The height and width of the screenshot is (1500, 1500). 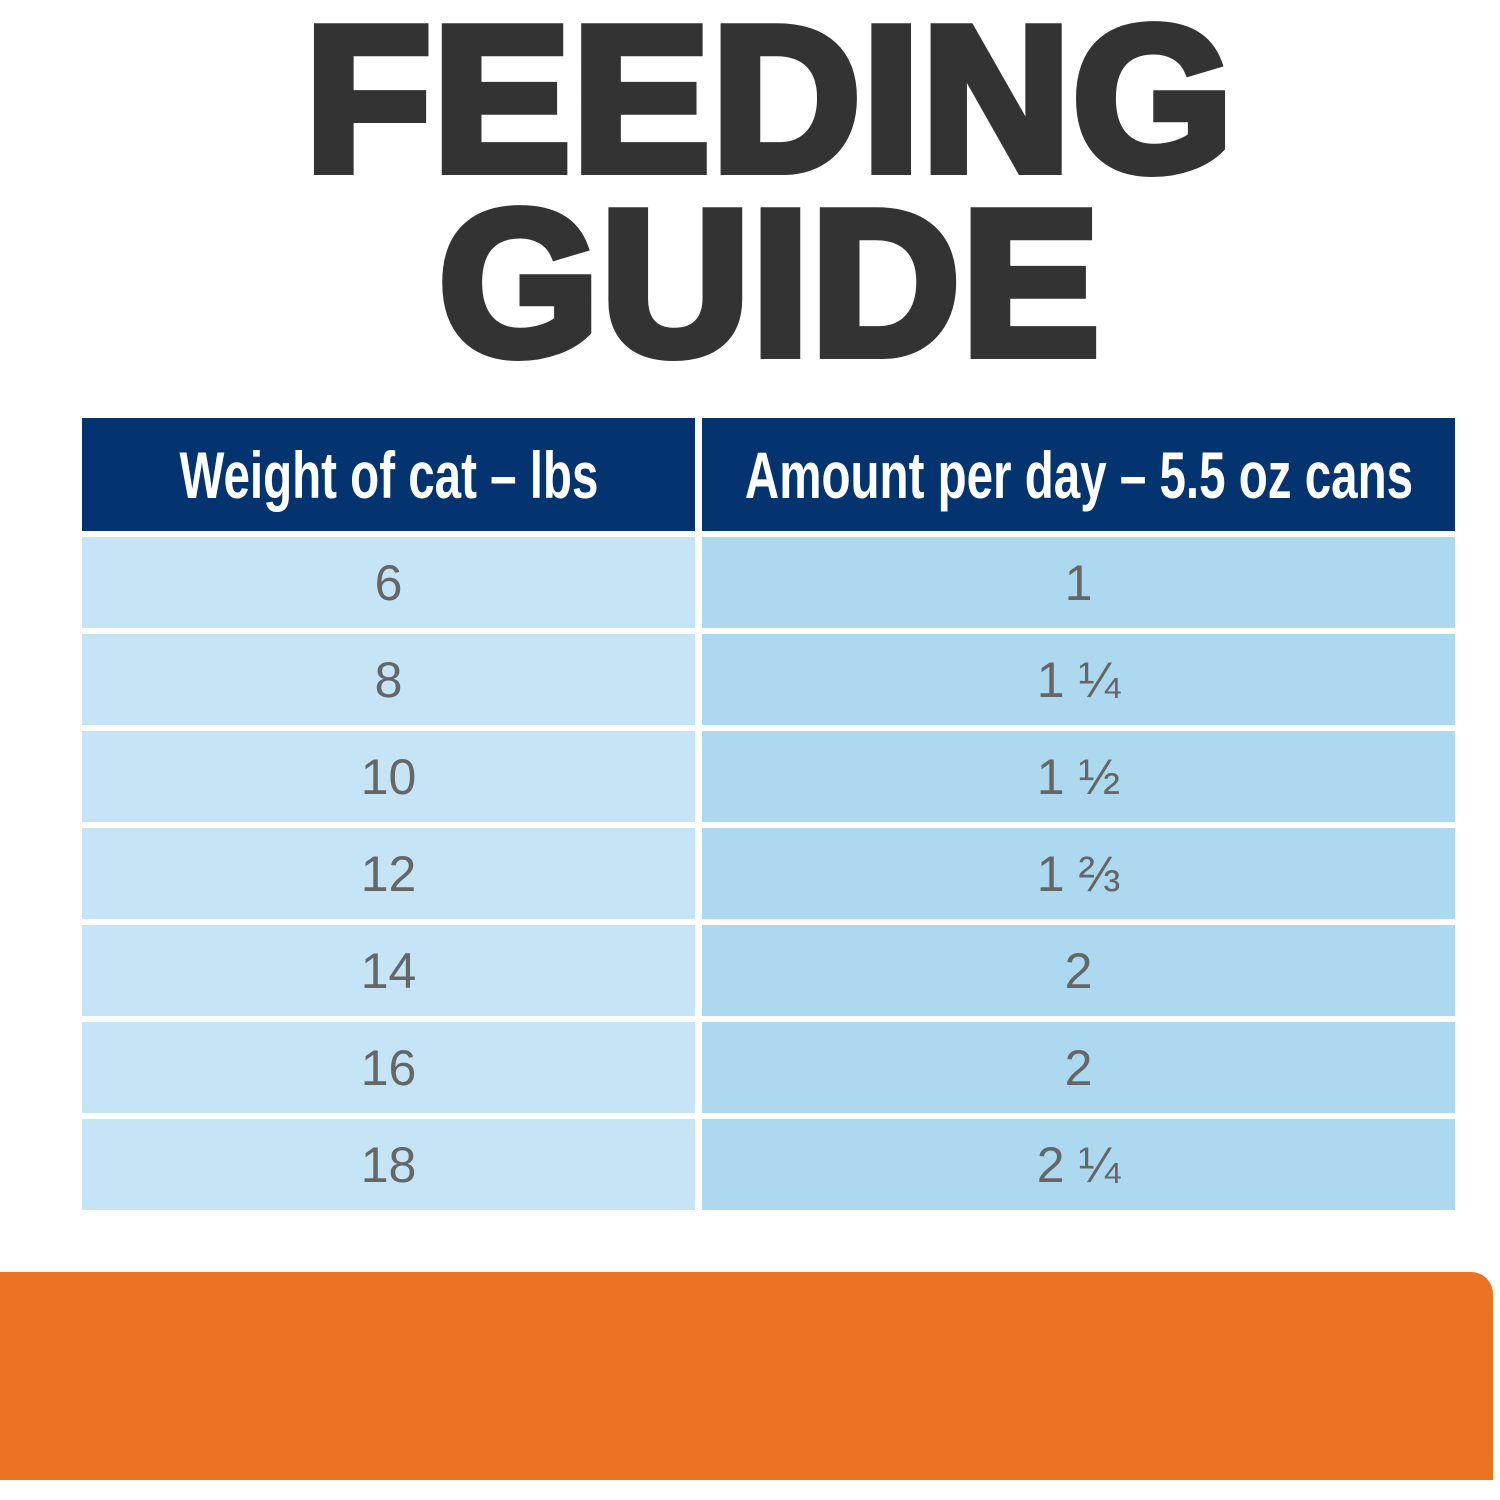 What do you see at coordinates (388, 970) in the screenshot?
I see `weight-cell: 14` at bounding box center [388, 970].